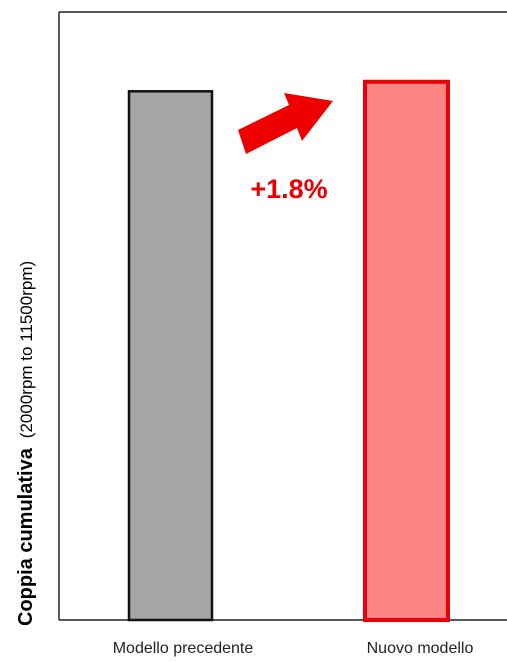 Image resolution: width=507 pixels, height=662 pixels. Describe the element at coordinates (420, 648) in the screenshot. I see `x-tick-label-nuovo-modello: Nuovo modello` at that location.